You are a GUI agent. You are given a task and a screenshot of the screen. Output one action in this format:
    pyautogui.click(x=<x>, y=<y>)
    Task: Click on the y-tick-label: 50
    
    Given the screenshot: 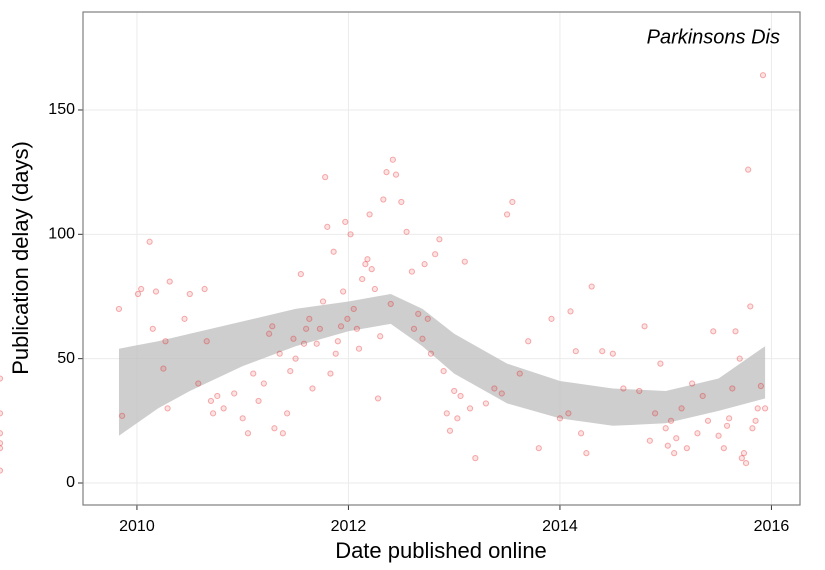 What is the action you would take?
    pyautogui.click(x=66, y=358)
    